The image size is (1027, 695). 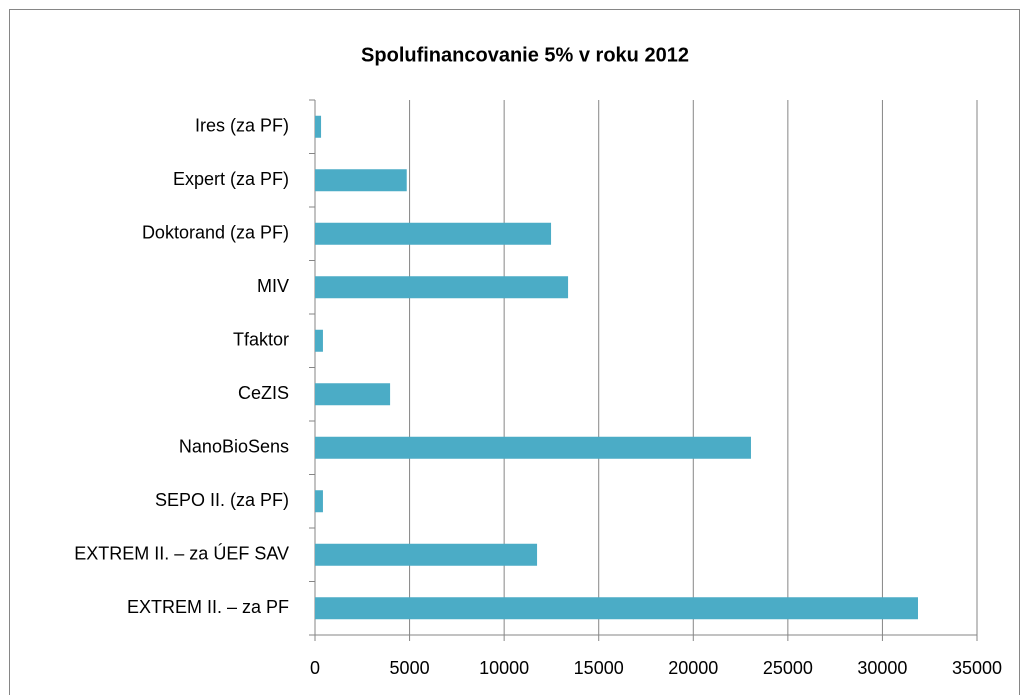 What do you see at coordinates (693, 668) in the screenshot?
I see `x-tick-label: 20000` at bounding box center [693, 668].